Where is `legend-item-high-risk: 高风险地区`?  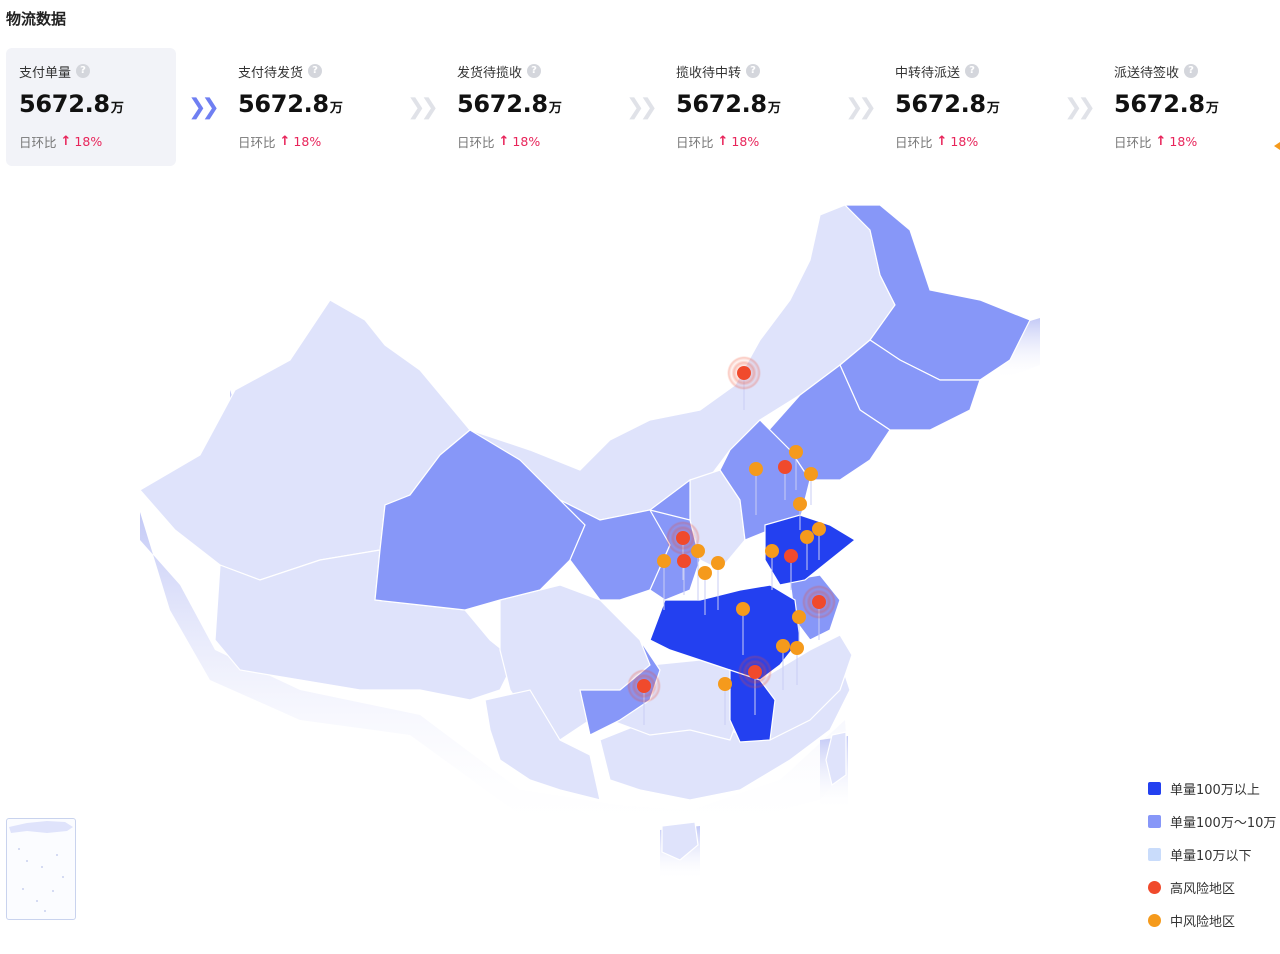 legend-item-high-risk: 高风险地区 is located at coordinates (1212, 887).